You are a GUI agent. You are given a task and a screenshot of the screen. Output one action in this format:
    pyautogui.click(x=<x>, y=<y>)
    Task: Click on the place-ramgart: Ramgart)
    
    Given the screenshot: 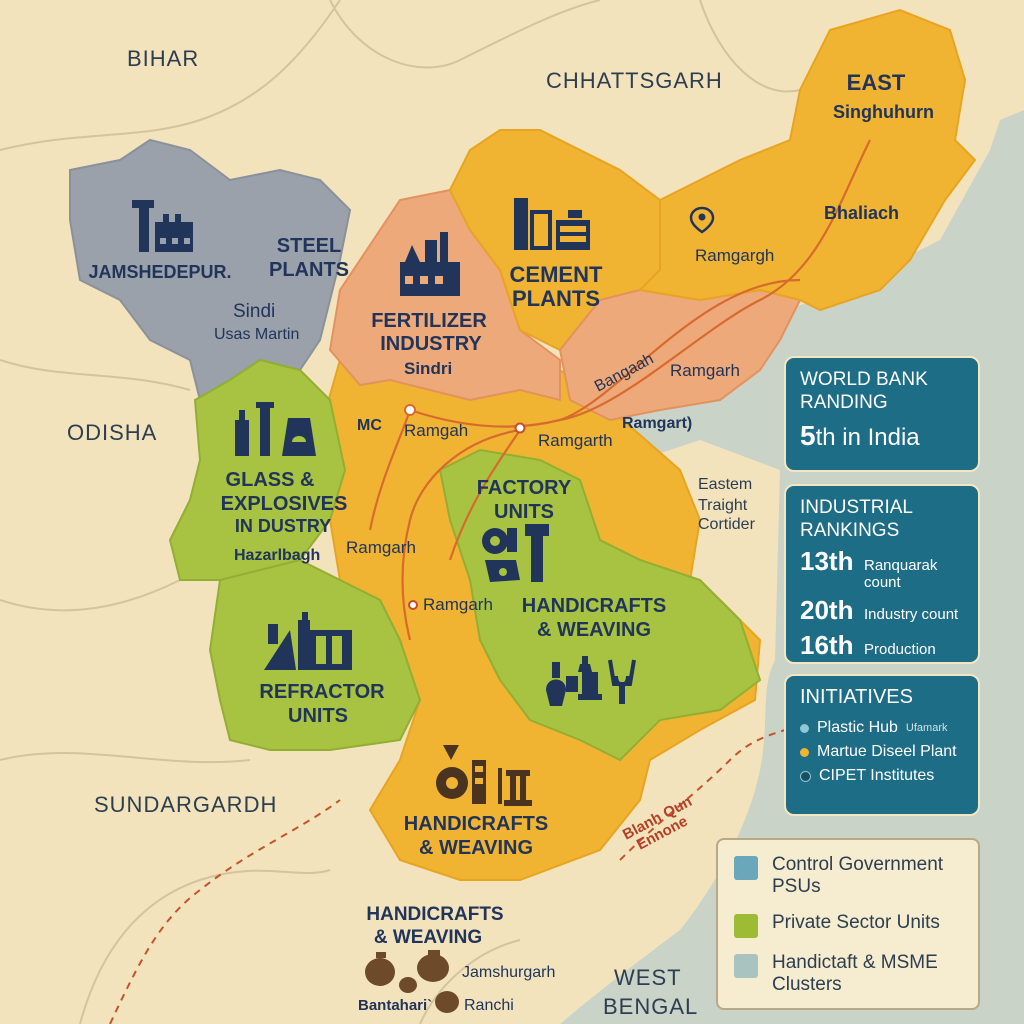 What is the action you would take?
    pyautogui.click(x=657, y=423)
    